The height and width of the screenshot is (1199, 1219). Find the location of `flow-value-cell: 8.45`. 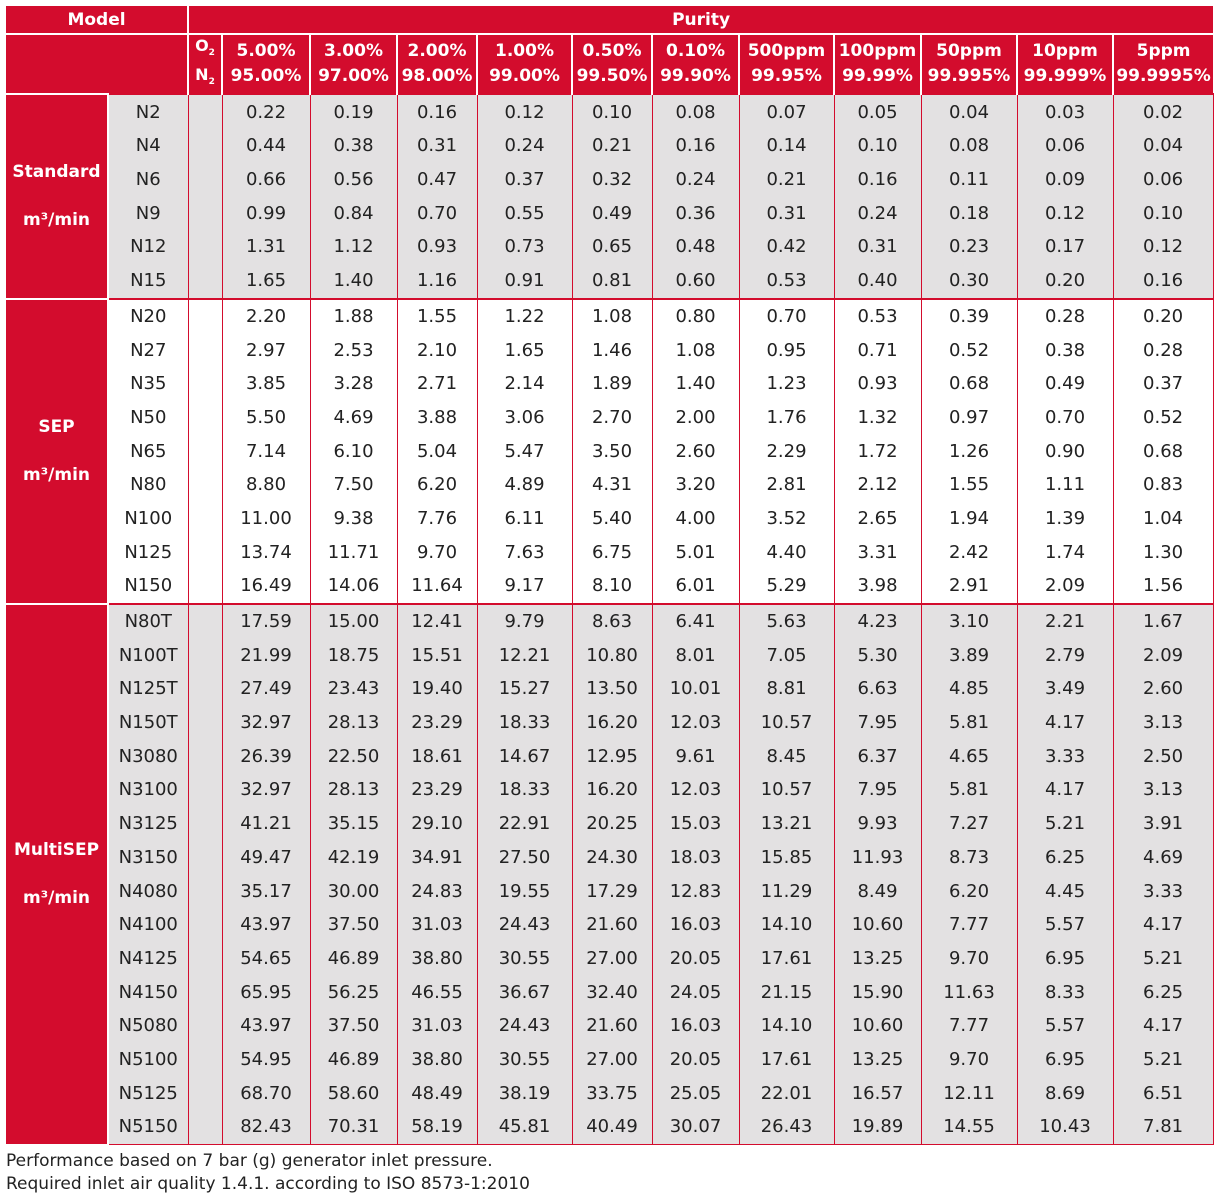

flow-value-cell: 8.45 is located at coordinates (787, 756).